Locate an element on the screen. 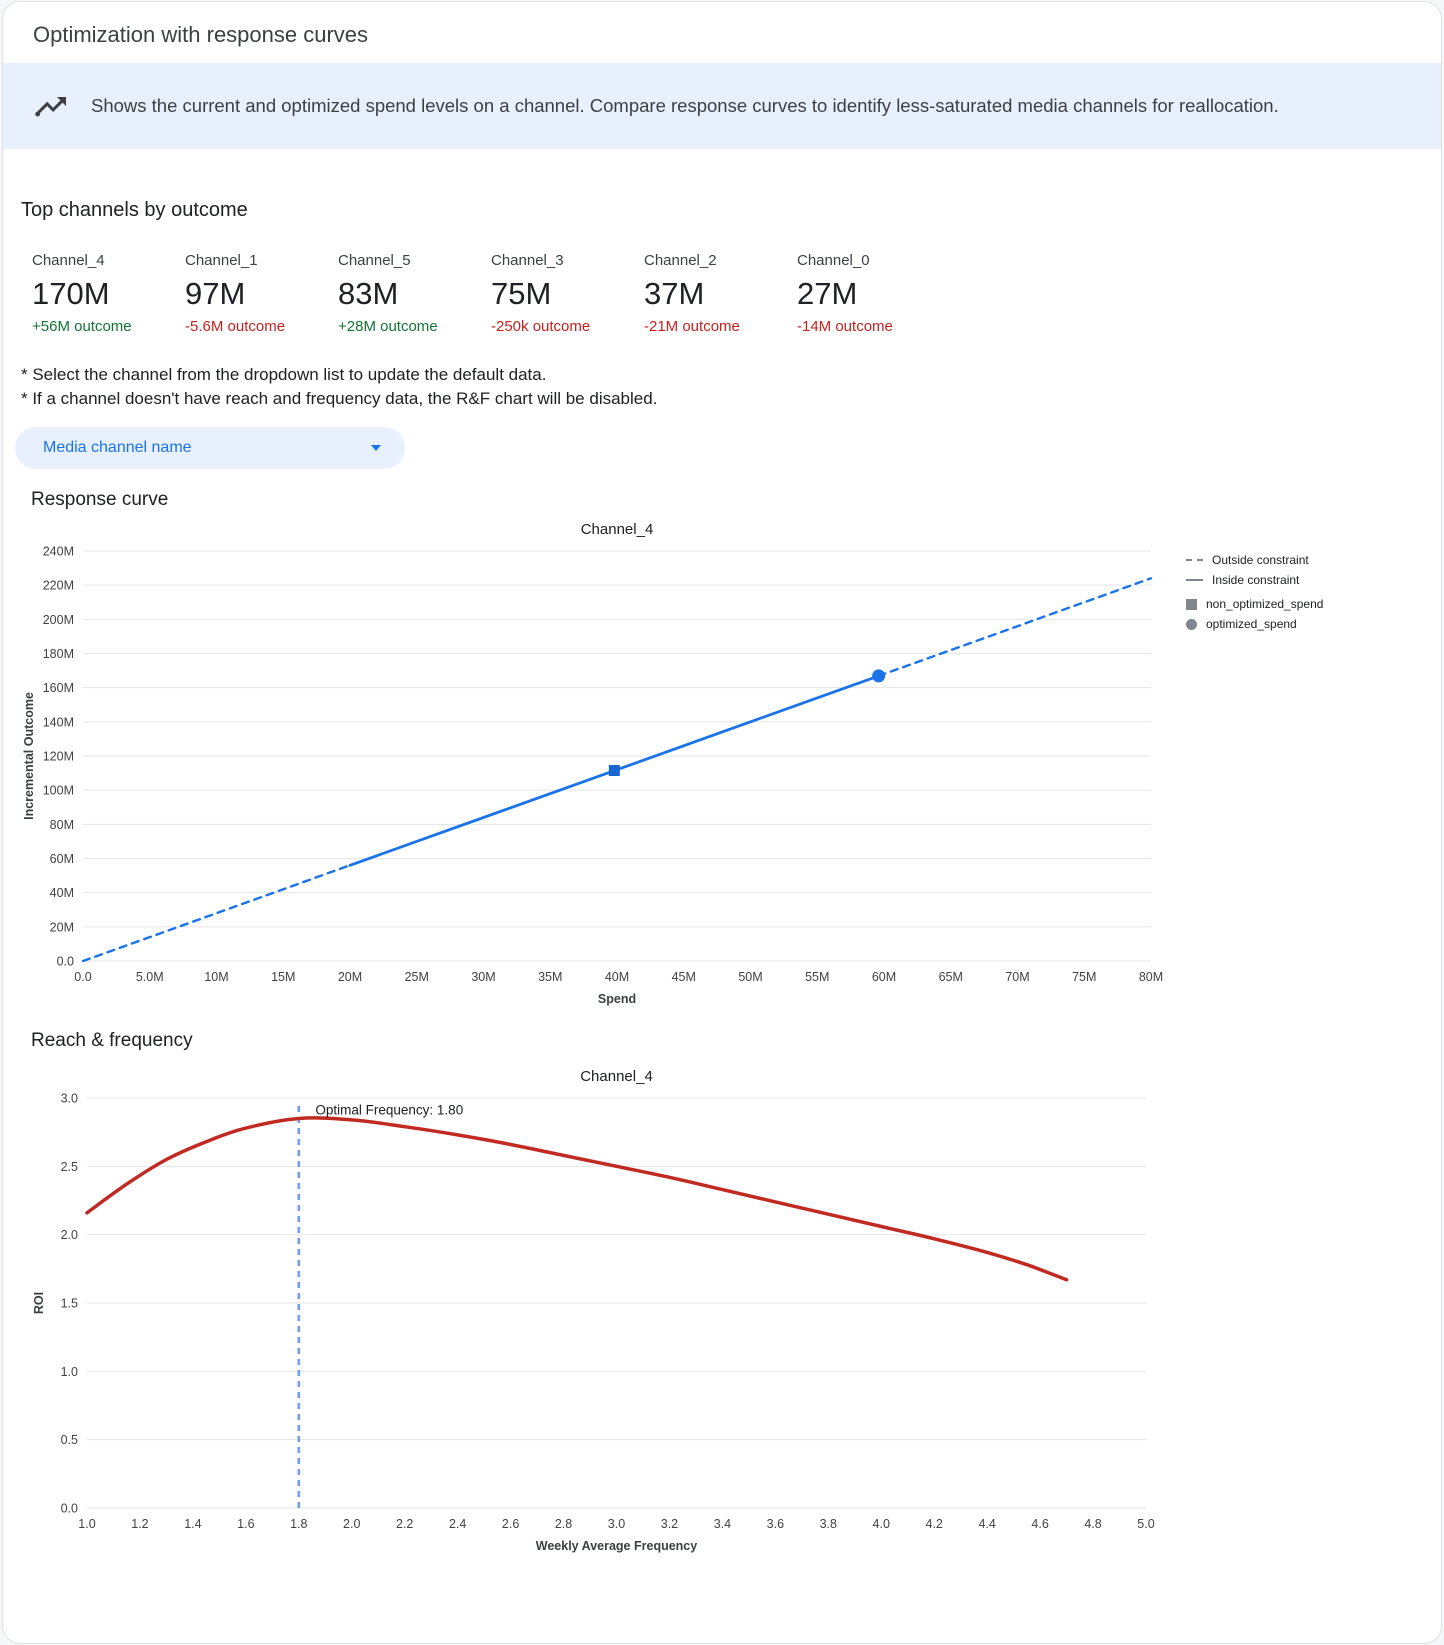 This screenshot has width=1444, height=1645. y-axis-label: Incremental Outcome is located at coordinates (29, 756).